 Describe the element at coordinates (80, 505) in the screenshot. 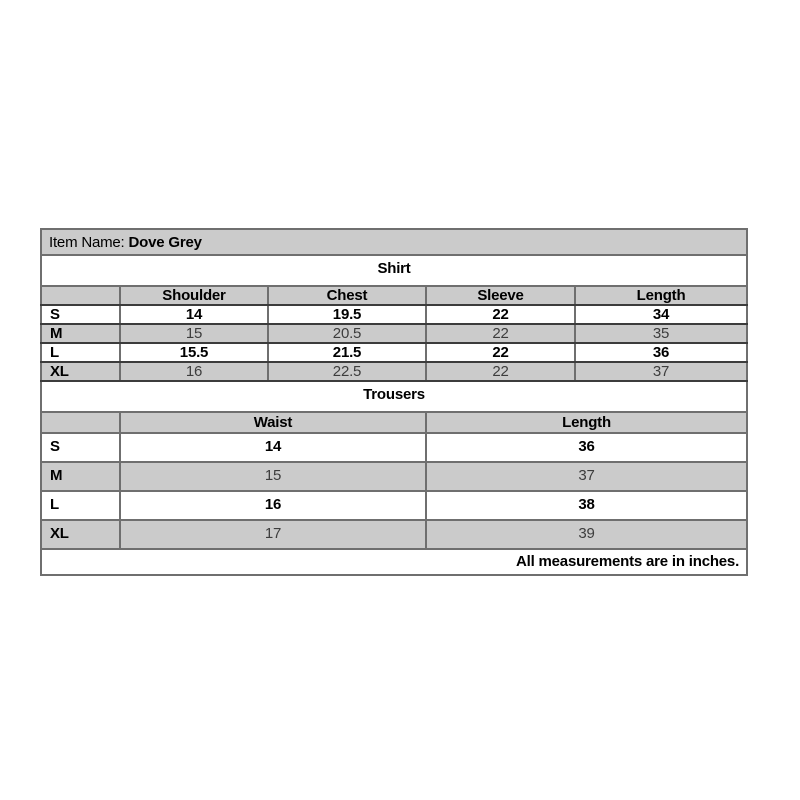

I see `trousers-size-l: L` at that location.